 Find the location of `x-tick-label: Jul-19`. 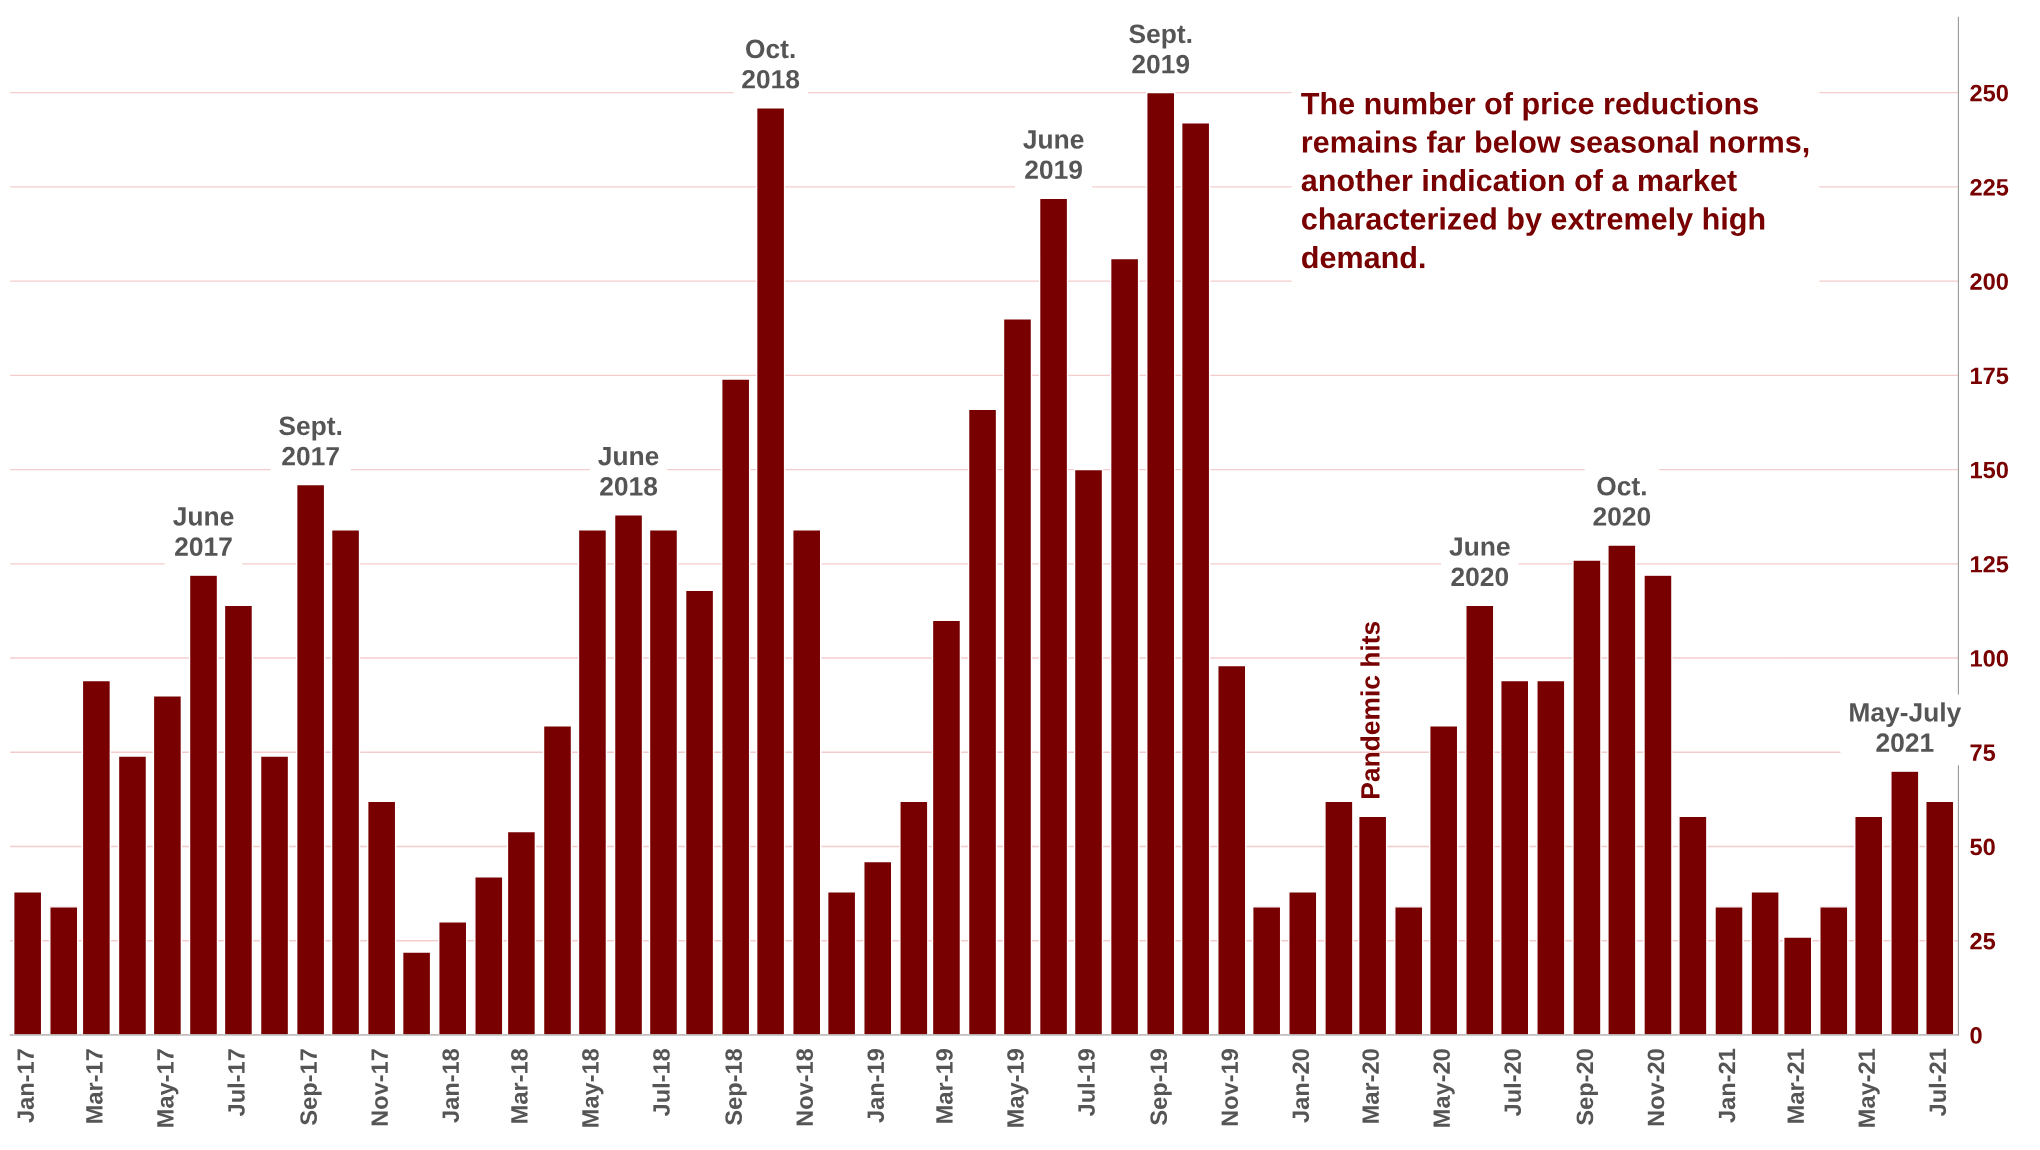

x-tick-label: Jul-19 is located at coordinates (1086, 1083).